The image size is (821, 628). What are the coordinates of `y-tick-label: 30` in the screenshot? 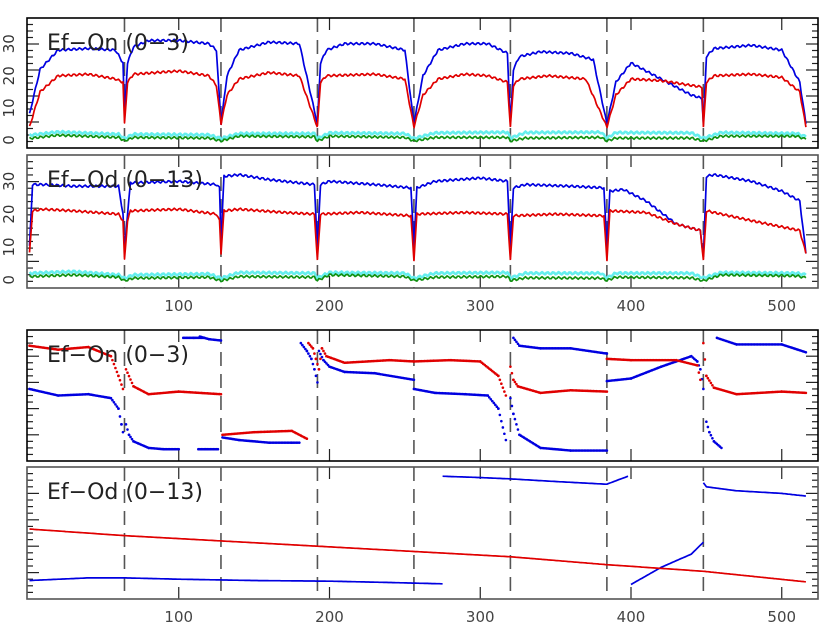 It's located at (9, 43).